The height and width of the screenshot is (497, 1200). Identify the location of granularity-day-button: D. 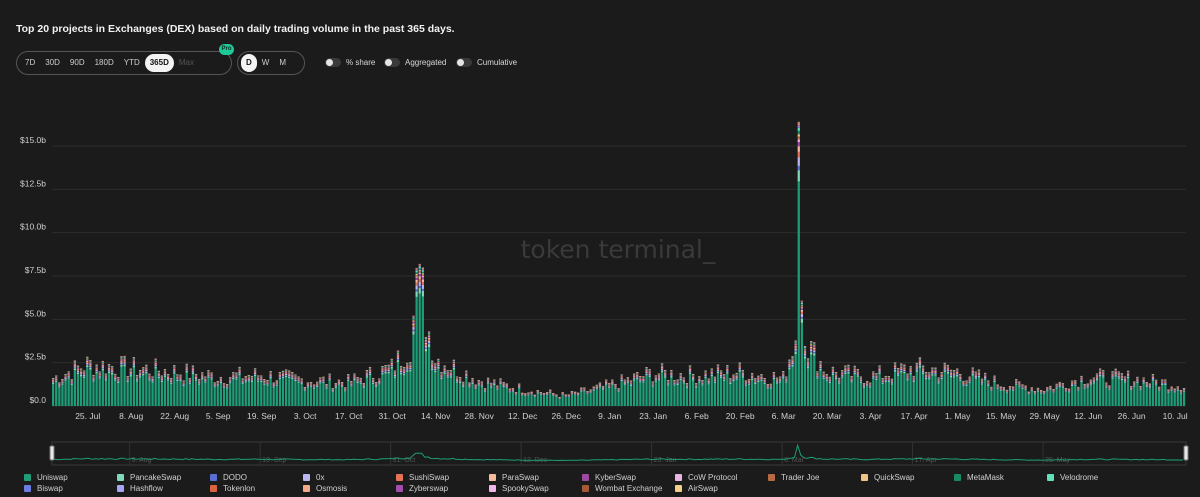
(249, 63).